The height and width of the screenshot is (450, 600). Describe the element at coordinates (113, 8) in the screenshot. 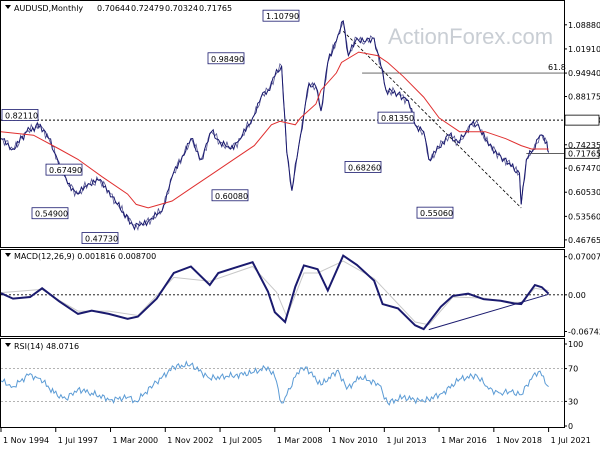

I see `ohlc-open: 0.70644` at that location.